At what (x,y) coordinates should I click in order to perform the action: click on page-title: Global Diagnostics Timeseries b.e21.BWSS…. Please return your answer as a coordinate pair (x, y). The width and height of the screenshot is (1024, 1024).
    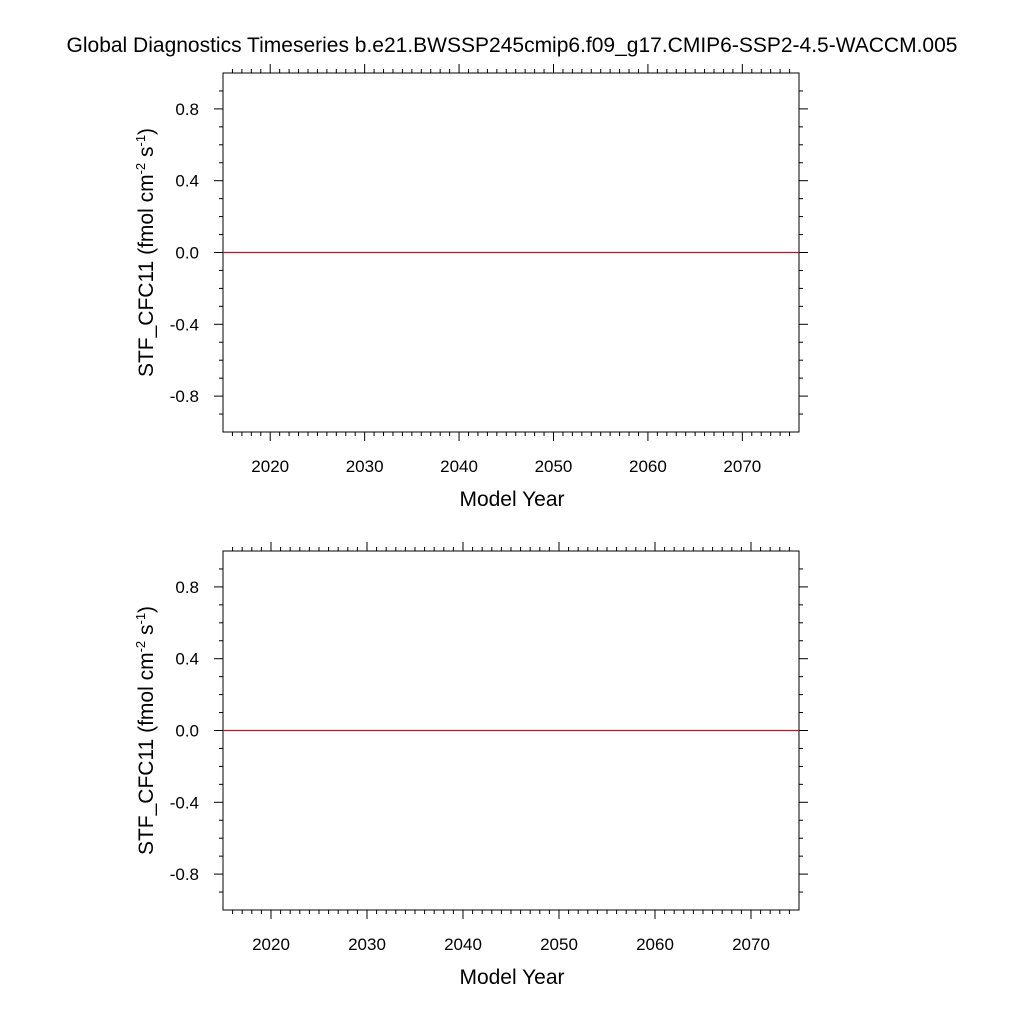
    Looking at the image, I should click on (512, 45).